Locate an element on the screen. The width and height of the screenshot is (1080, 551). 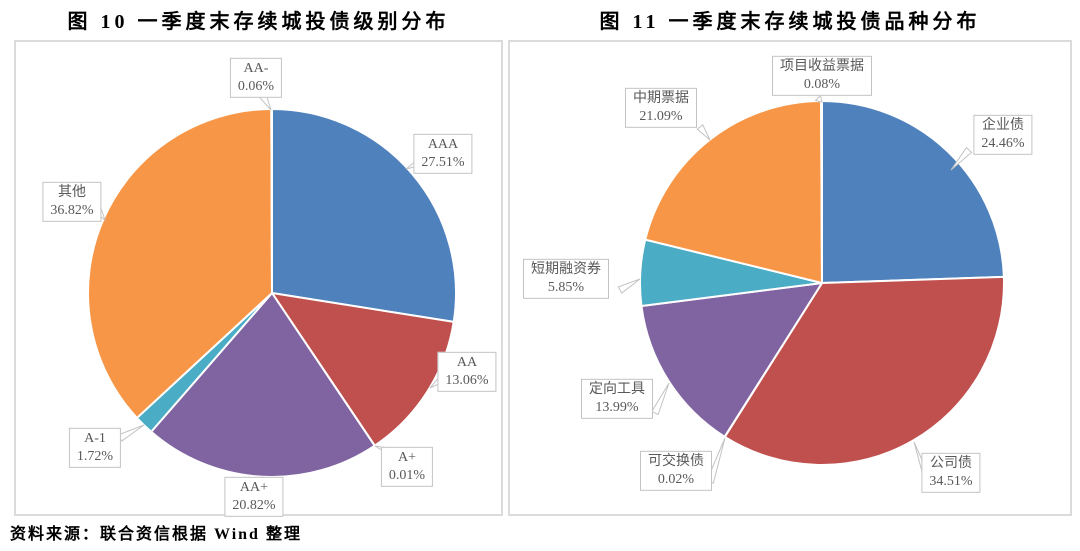
figure11-title: 图 11 一季度末存续城投债品种分布 is located at coordinates (790, 22).